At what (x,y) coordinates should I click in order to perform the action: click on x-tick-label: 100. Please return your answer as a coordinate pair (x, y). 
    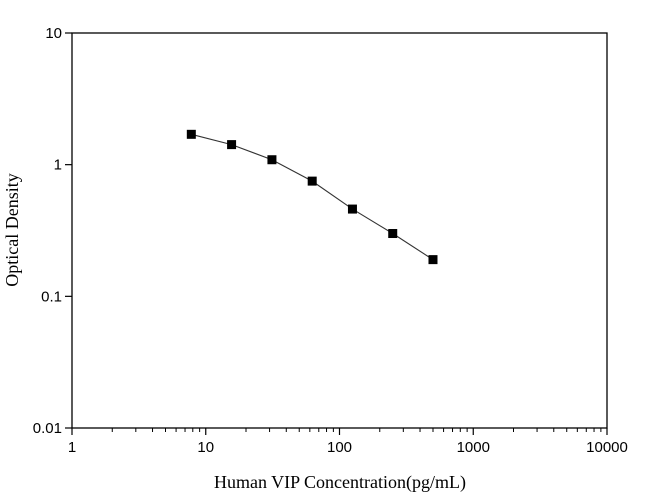
    Looking at the image, I should click on (339, 447).